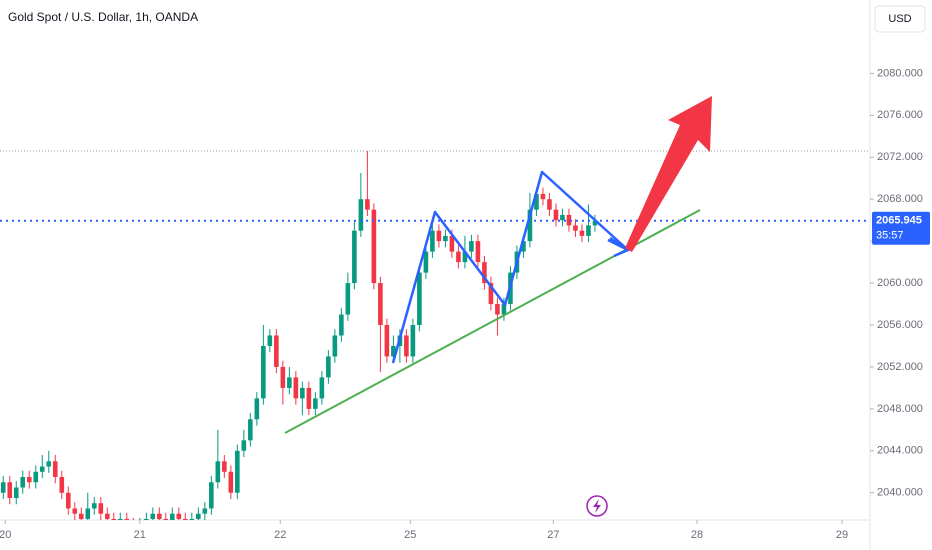  What do you see at coordinates (900, 157) in the screenshot?
I see `y-tick-label: 2072.000` at bounding box center [900, 157].